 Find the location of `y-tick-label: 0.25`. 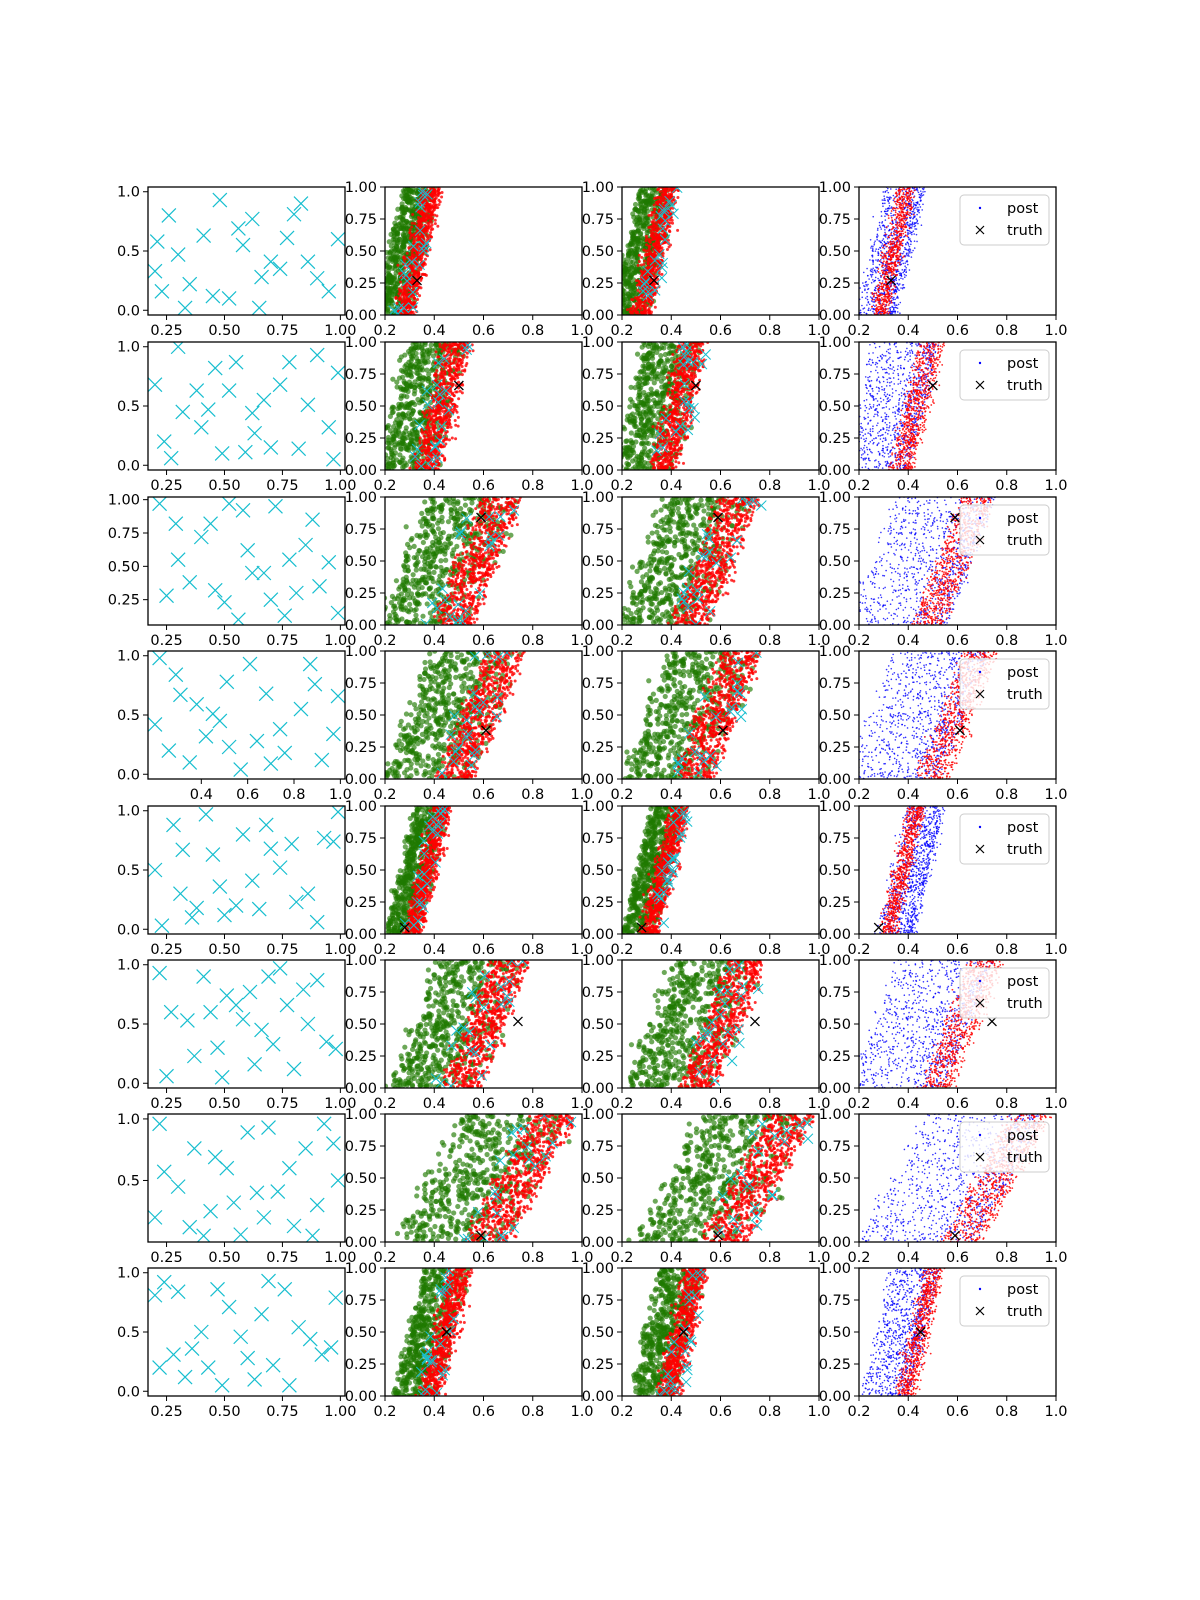

y-tick-label: 0.25 is located at coordinates (598, 284).